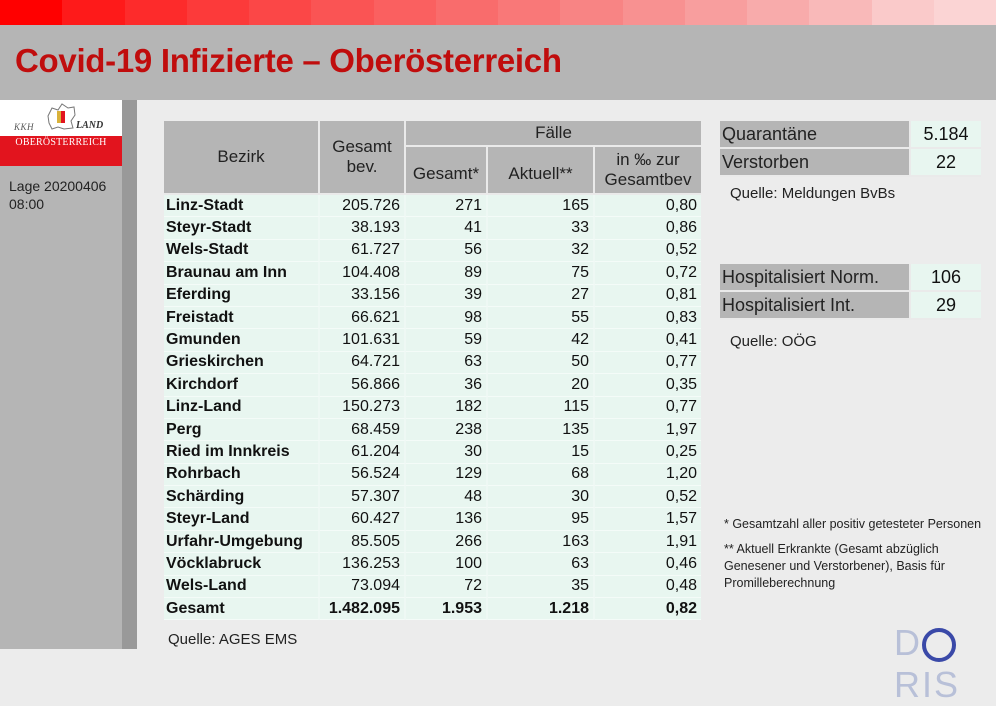 The width and height of the screenshot is (996, 706). I want to click on logo-land-text: LAND, so click(90, 125).